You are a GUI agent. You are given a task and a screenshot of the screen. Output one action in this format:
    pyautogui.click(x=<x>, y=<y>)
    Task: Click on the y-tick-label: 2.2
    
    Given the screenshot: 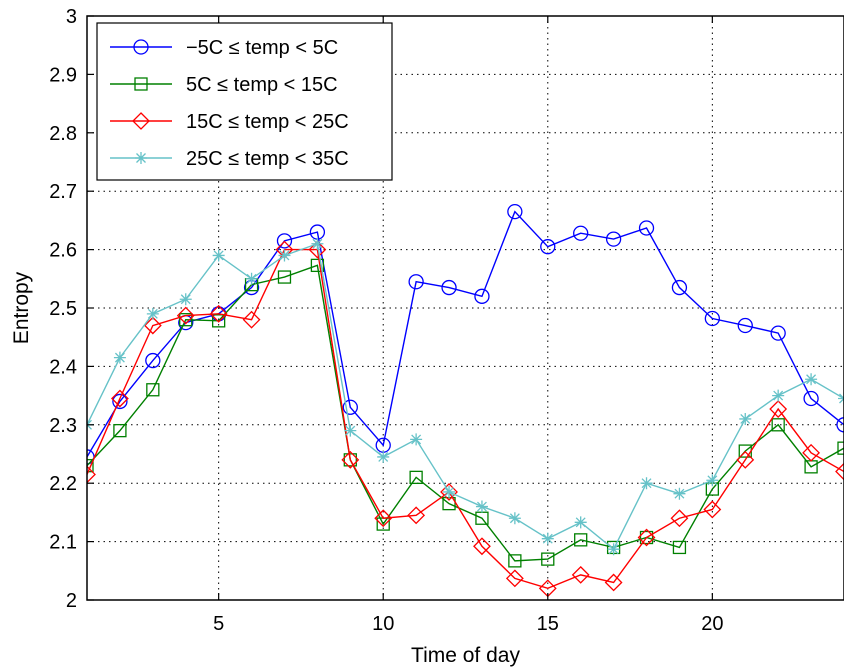 What is the action you would take?
    pyautogui.click(x=63, y=484)
    